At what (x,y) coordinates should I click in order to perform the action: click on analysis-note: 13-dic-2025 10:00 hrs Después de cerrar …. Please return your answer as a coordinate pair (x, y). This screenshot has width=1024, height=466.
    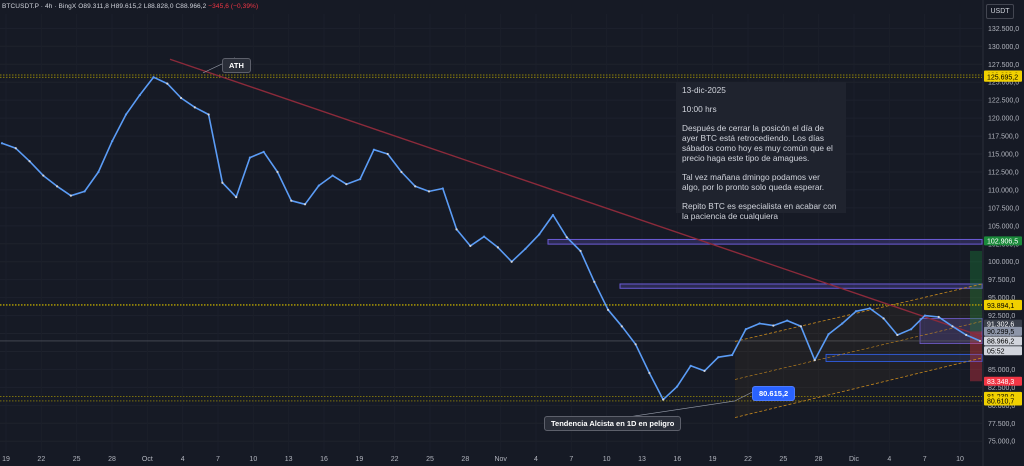
    Looking at the image, I should click on (761, 151).